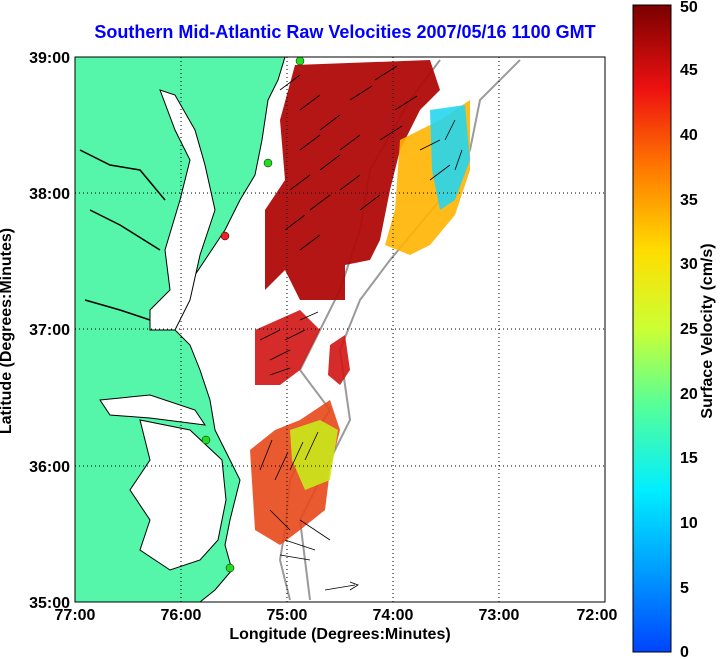 The width and height of the screenshot is (724, 659). Describe the element at coordinates (652, 328) in the screenshot. I see `colorbar` at that location.